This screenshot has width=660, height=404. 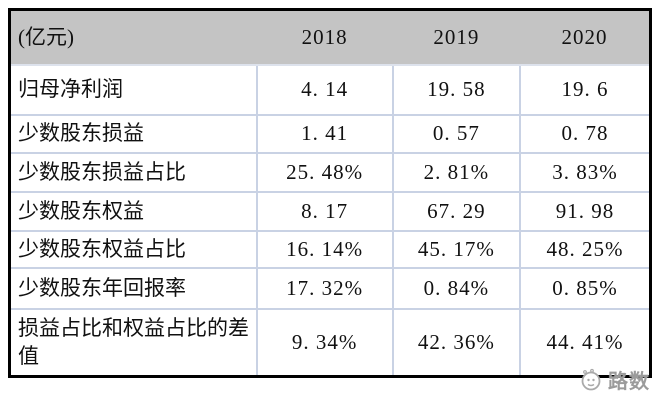 What do you see at coordinates (584, 288) in the screenshot?
I see `value-cell: 0. 85%` at bounding box center [584, 288].